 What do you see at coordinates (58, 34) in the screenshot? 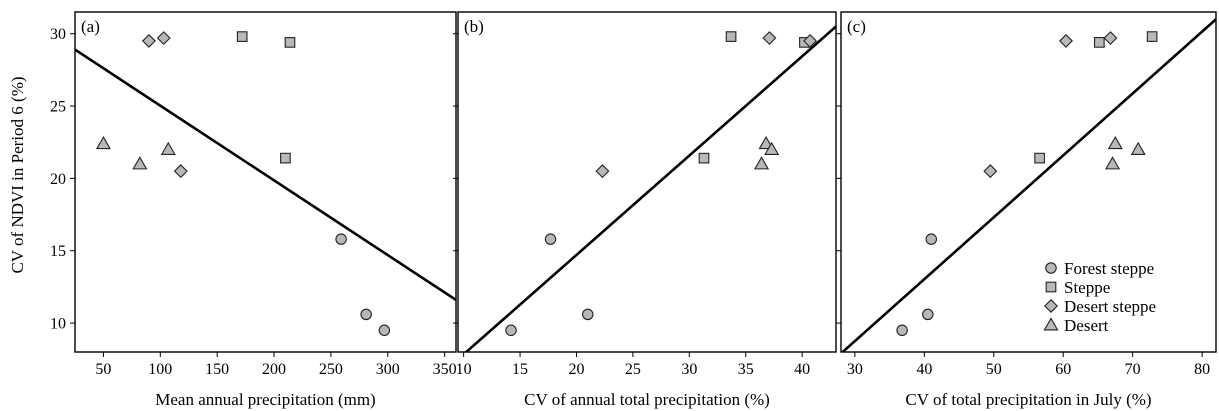
I see `y-tick-label: 30` at bounding box center [58, 34].